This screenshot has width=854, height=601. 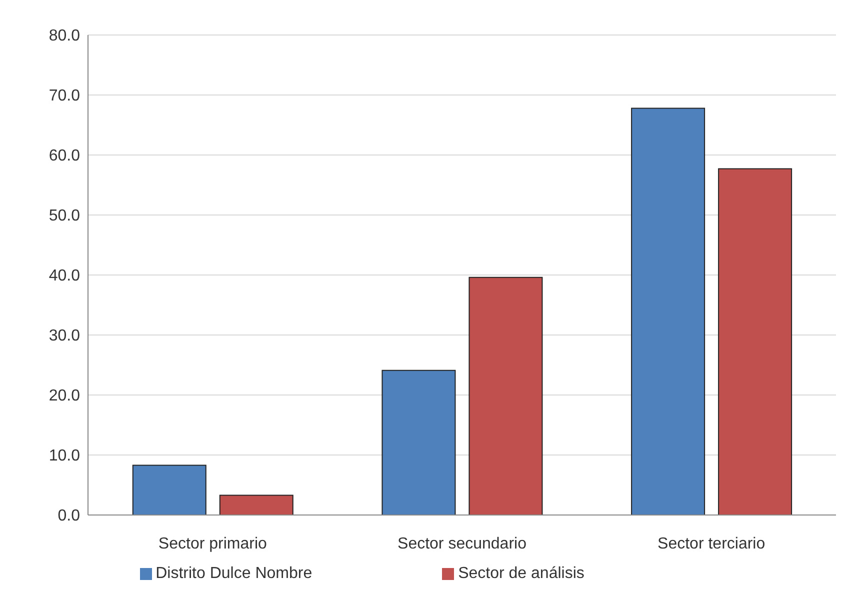 What do you see at coordinates (234, 573) in the screenshot?
I see `legend-label: Distrito Dulce Nombre` at bounding box center [234, 573].